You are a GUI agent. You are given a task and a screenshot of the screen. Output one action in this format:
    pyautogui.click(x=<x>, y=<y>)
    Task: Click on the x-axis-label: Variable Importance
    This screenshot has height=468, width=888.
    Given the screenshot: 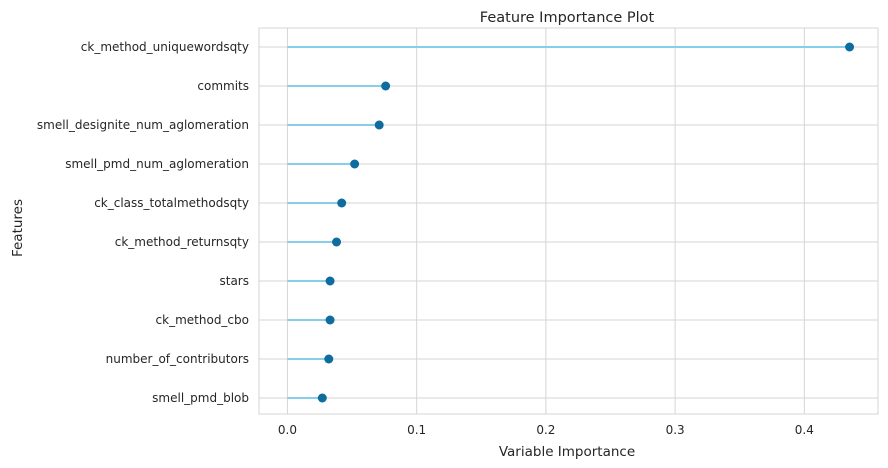 What is the action you would take?
    pyautogui.click(x=567, y=452)
    